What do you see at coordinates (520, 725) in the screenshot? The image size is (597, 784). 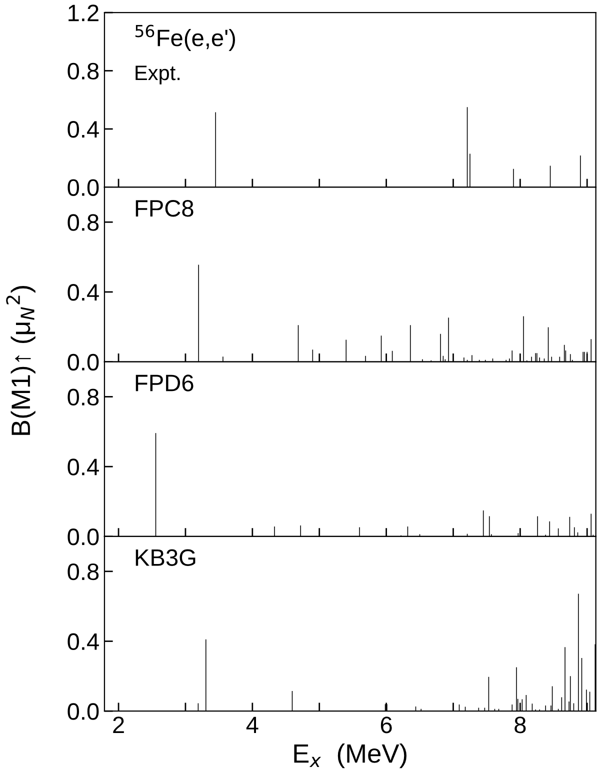 I see `x-tick-label: 8` at bounding box center [520, 725].